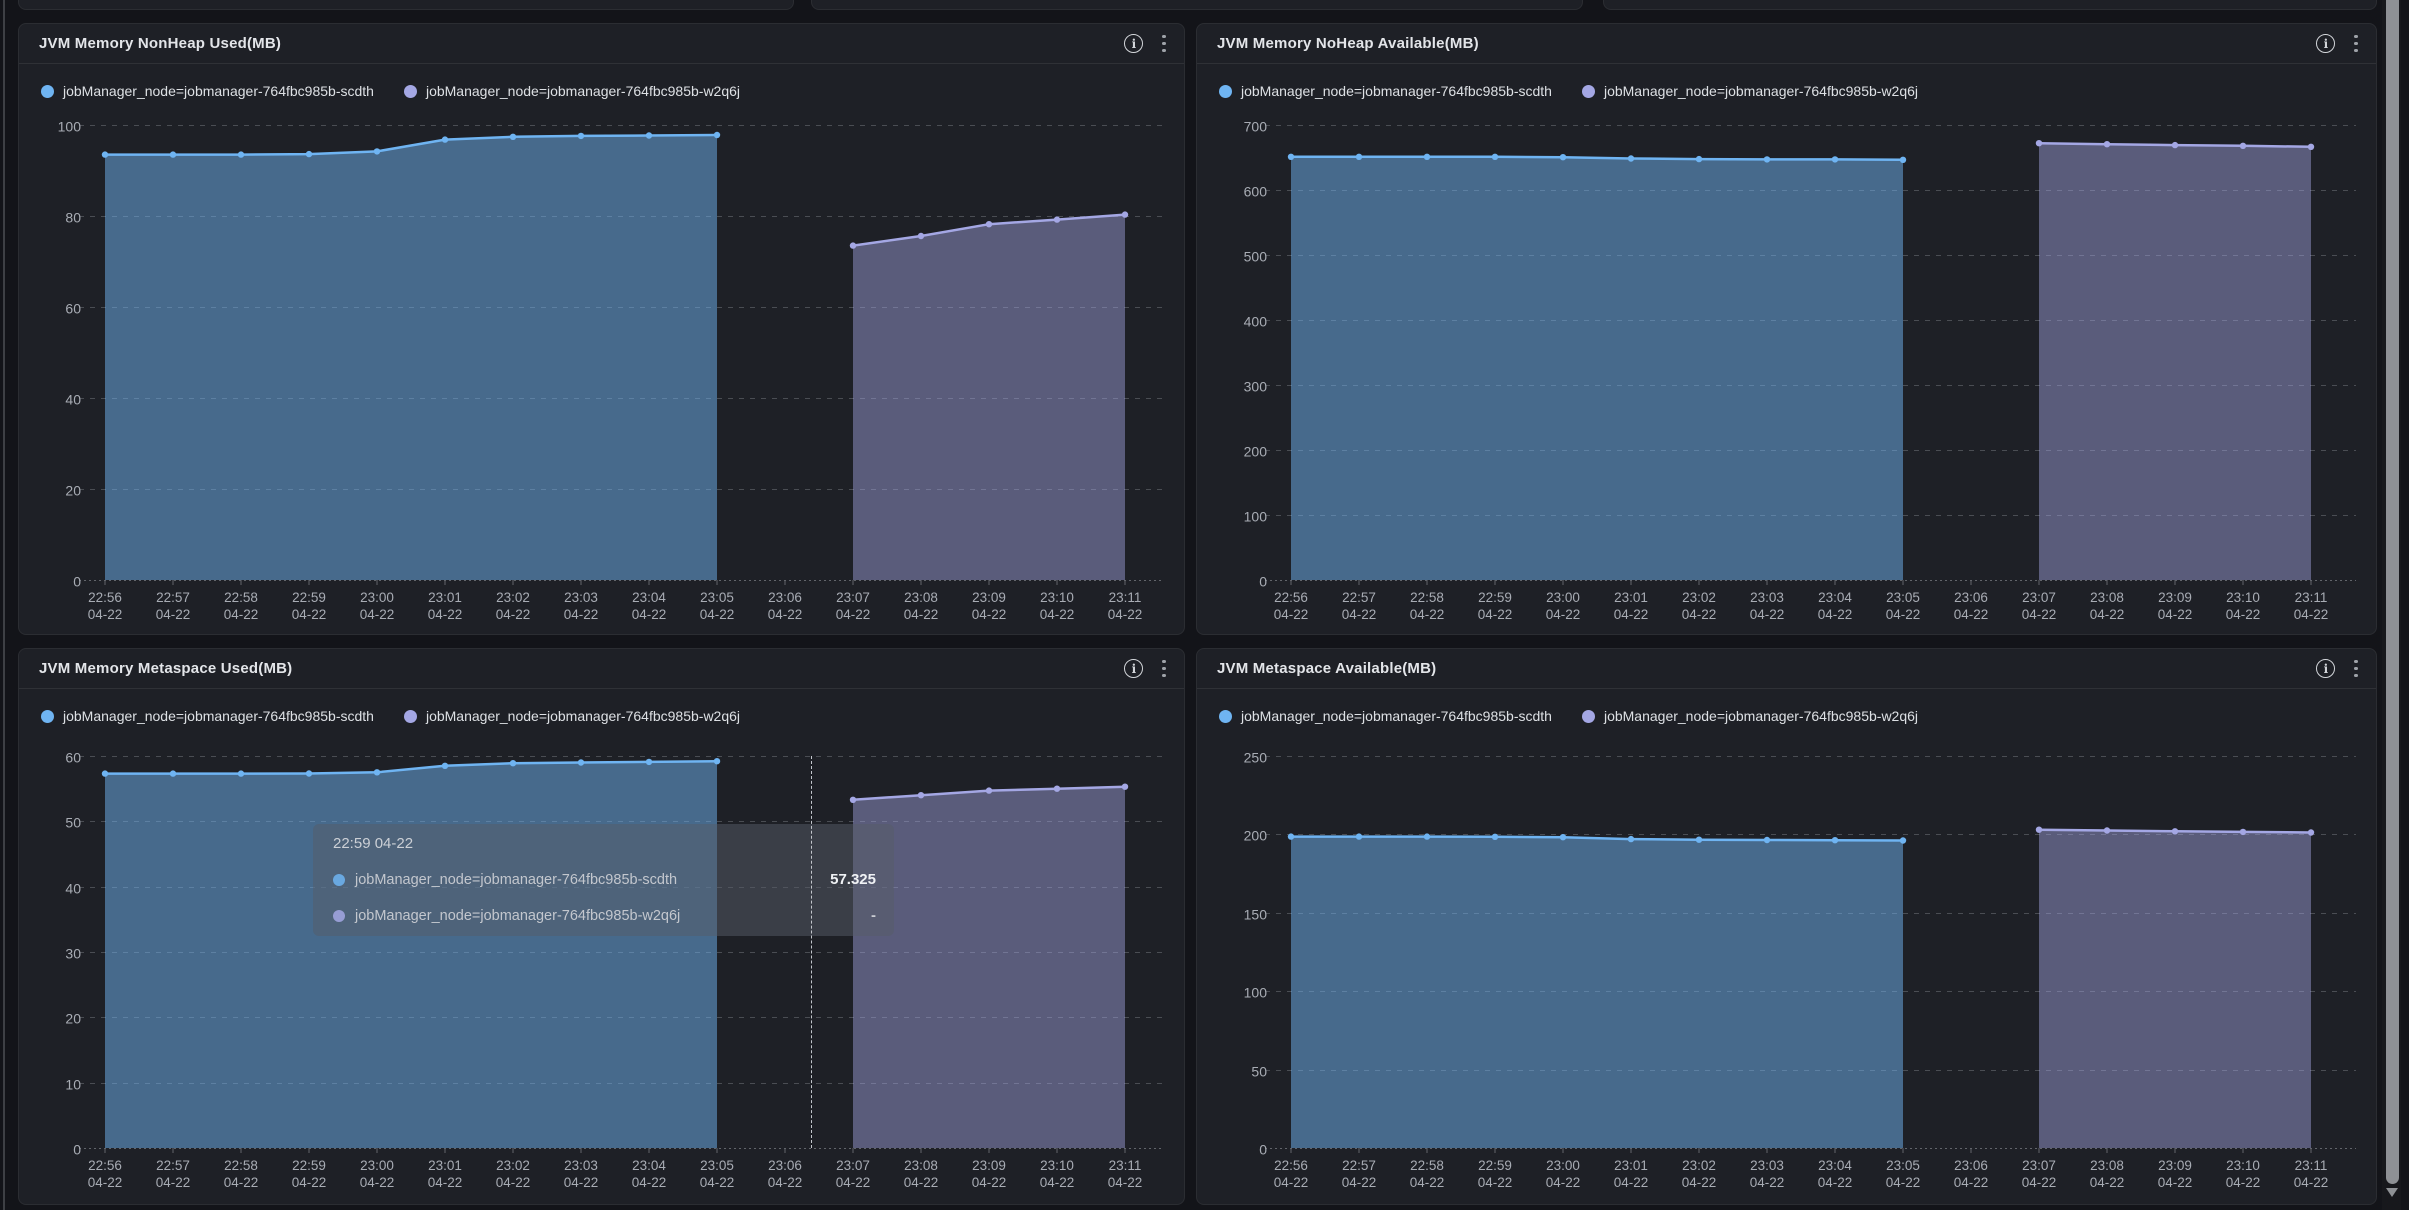 This screenshot has width=2409, height=1210. I want to click on panel-header: JVM Memory NonHeap Used(MB) i, so click(601, 44).